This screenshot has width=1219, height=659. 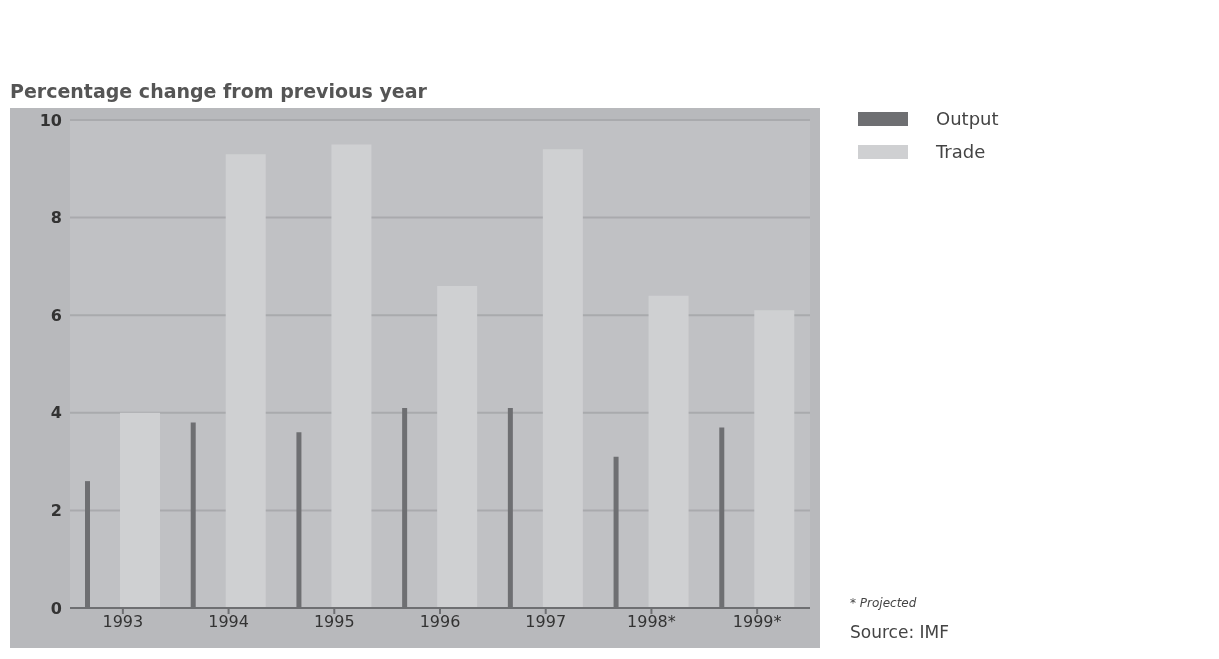 What do you see at coordinates (546, 622) in the screenshot?
I see `x-tick-label: 1997` at bounding box center [546, 622].